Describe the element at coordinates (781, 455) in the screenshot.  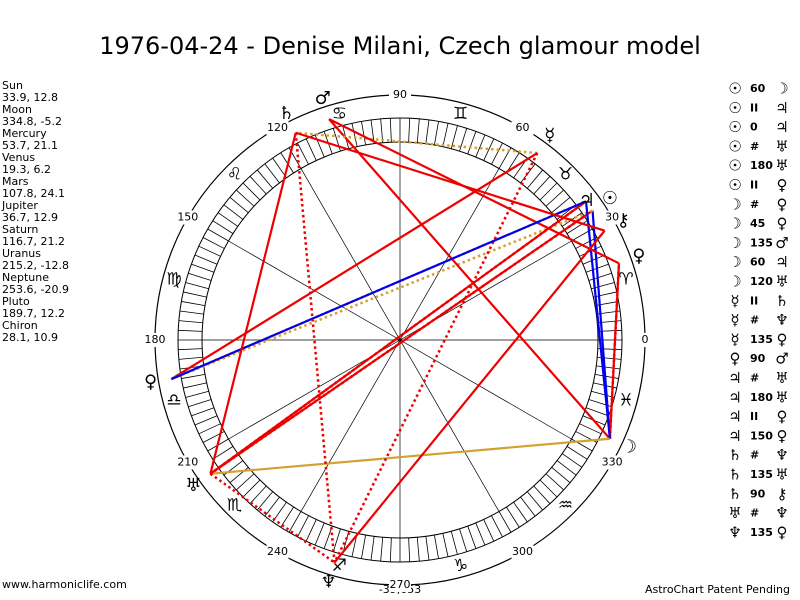
I see `aspect-planet: ♆` at that location.